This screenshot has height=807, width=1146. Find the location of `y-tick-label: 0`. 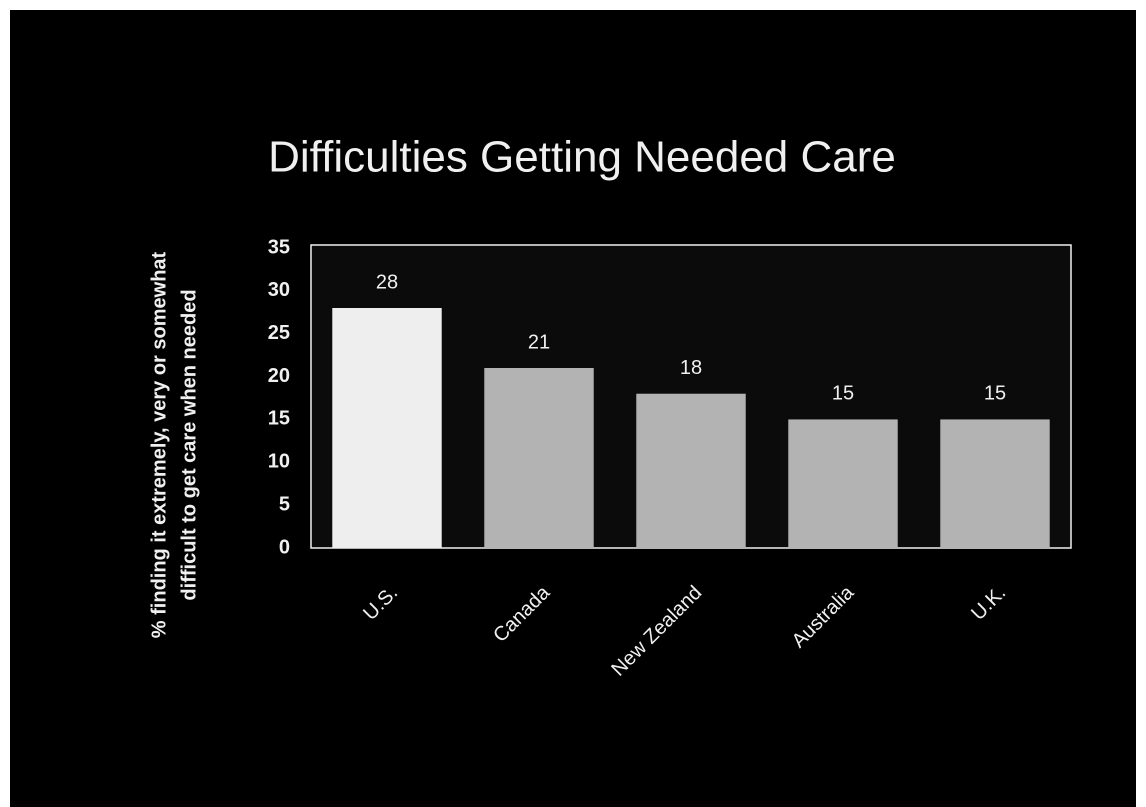

y-tick-label: 0 is located at coordinates (284, 547).